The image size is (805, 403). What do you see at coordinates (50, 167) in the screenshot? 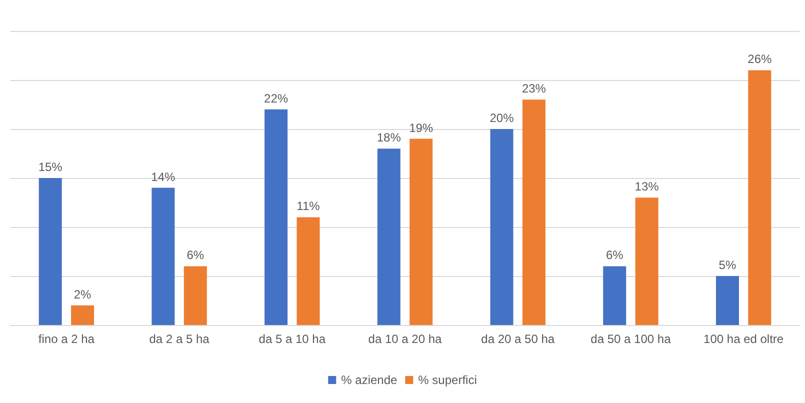
I see `data-label: 15%` at bounding box center [50, 167].